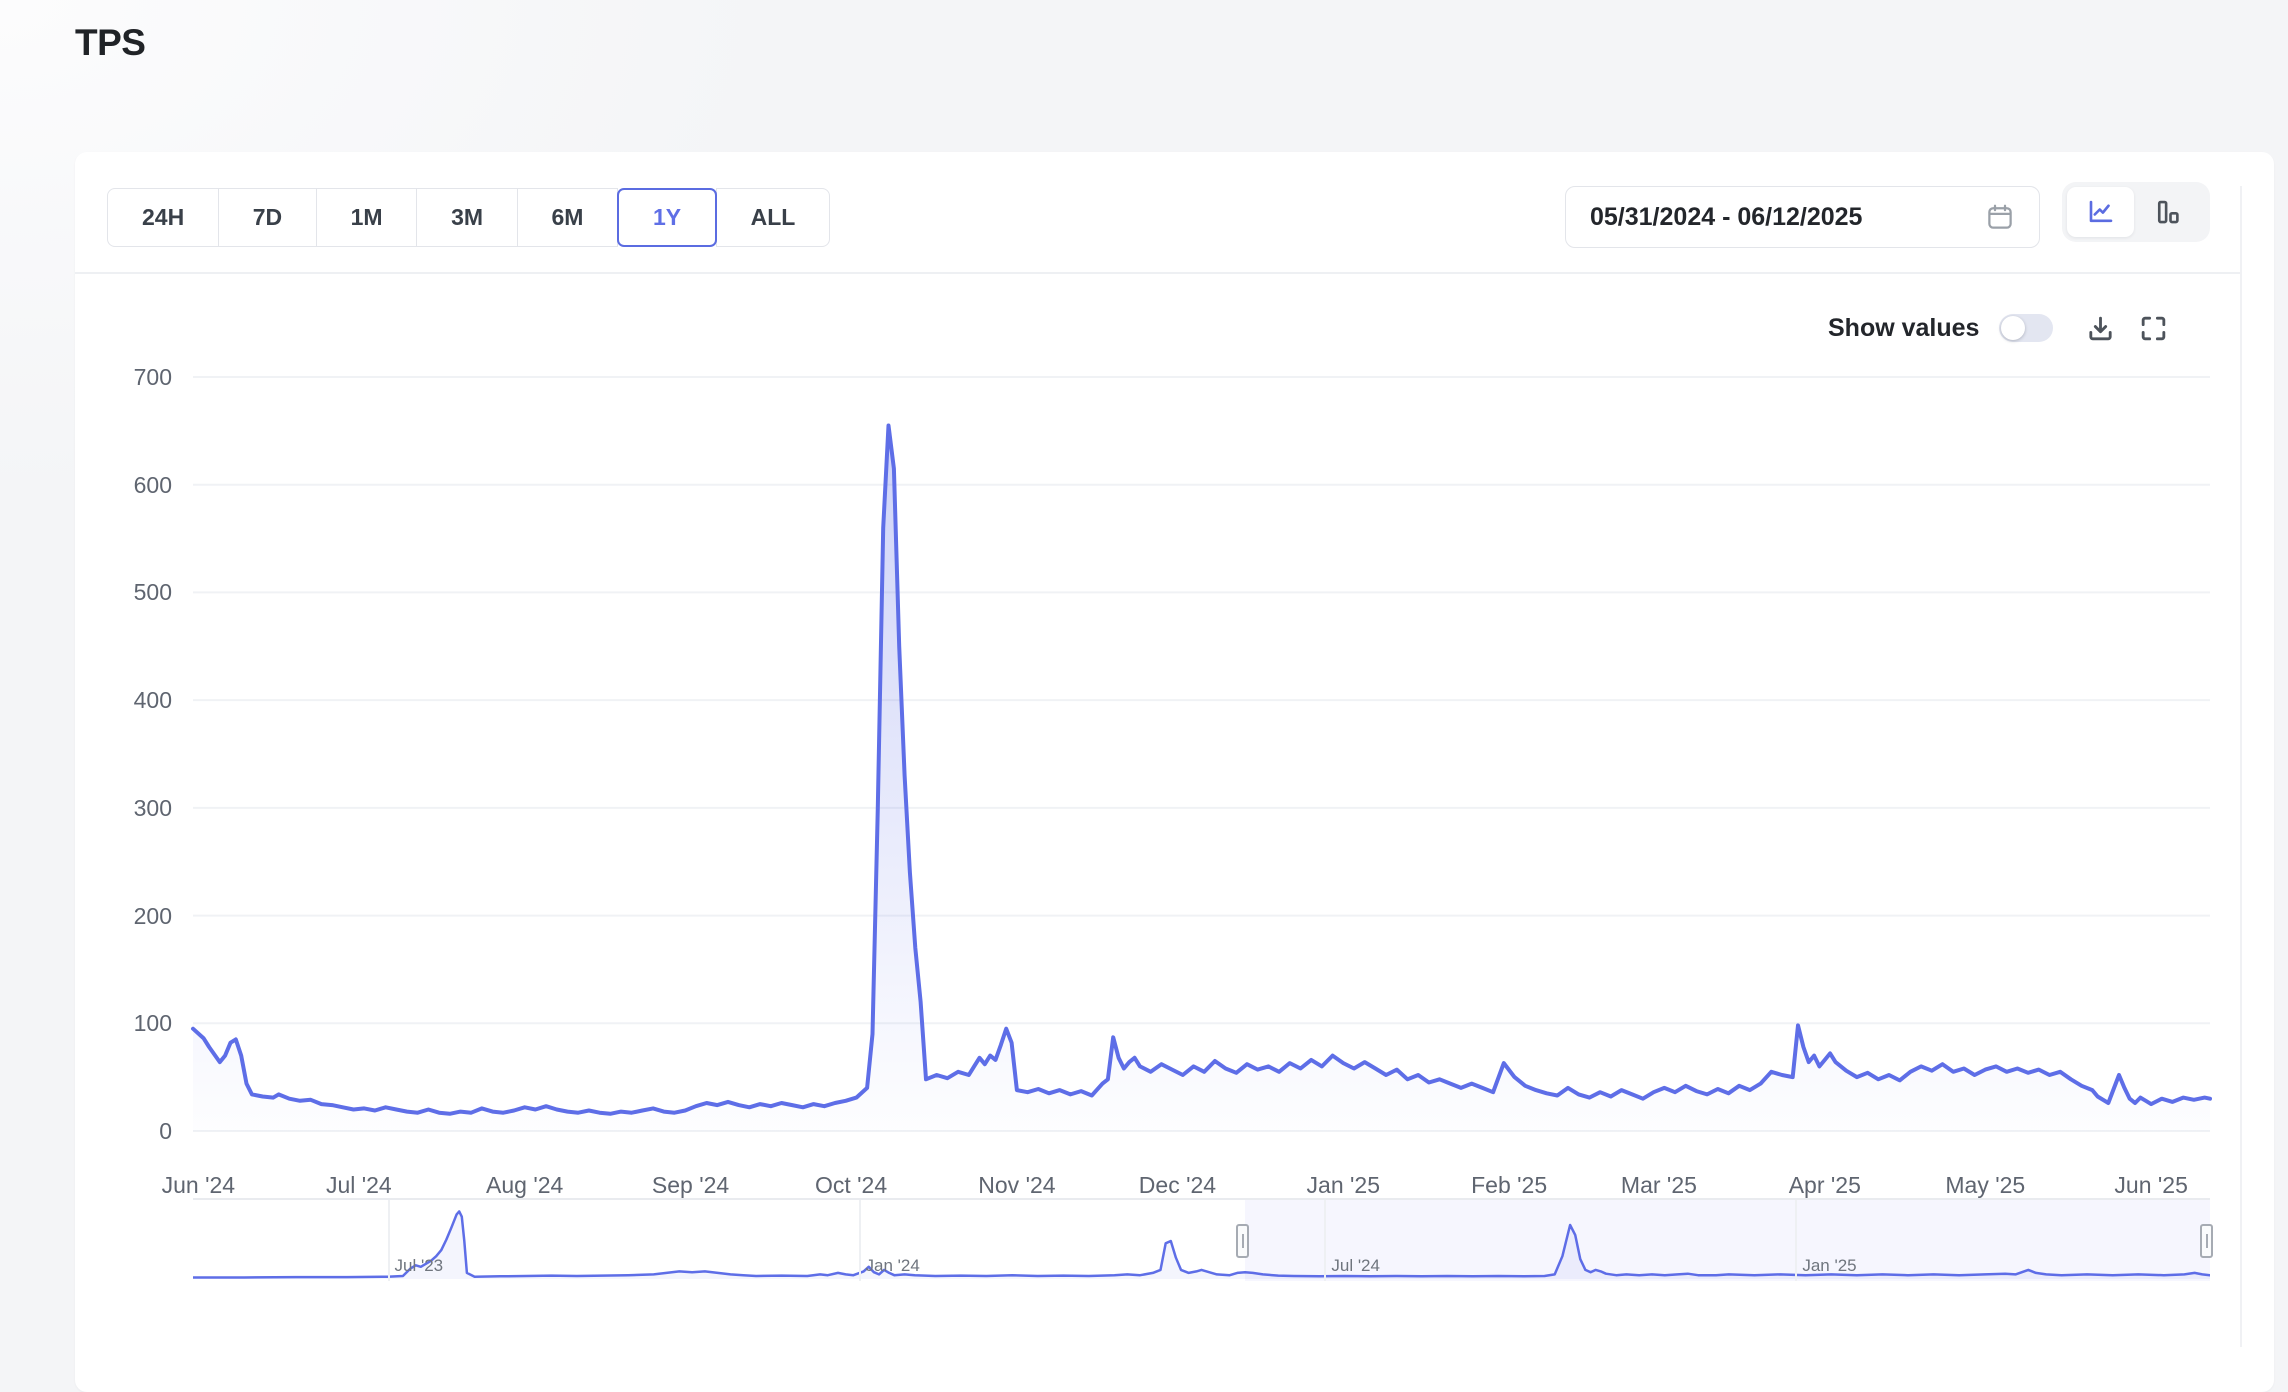 This screenshot has width=2288, height=1392. What do you see at coordinates (366, 217) in the screenshot?
I see `range-button-1m: 1M` at bounding box center [366, 217].